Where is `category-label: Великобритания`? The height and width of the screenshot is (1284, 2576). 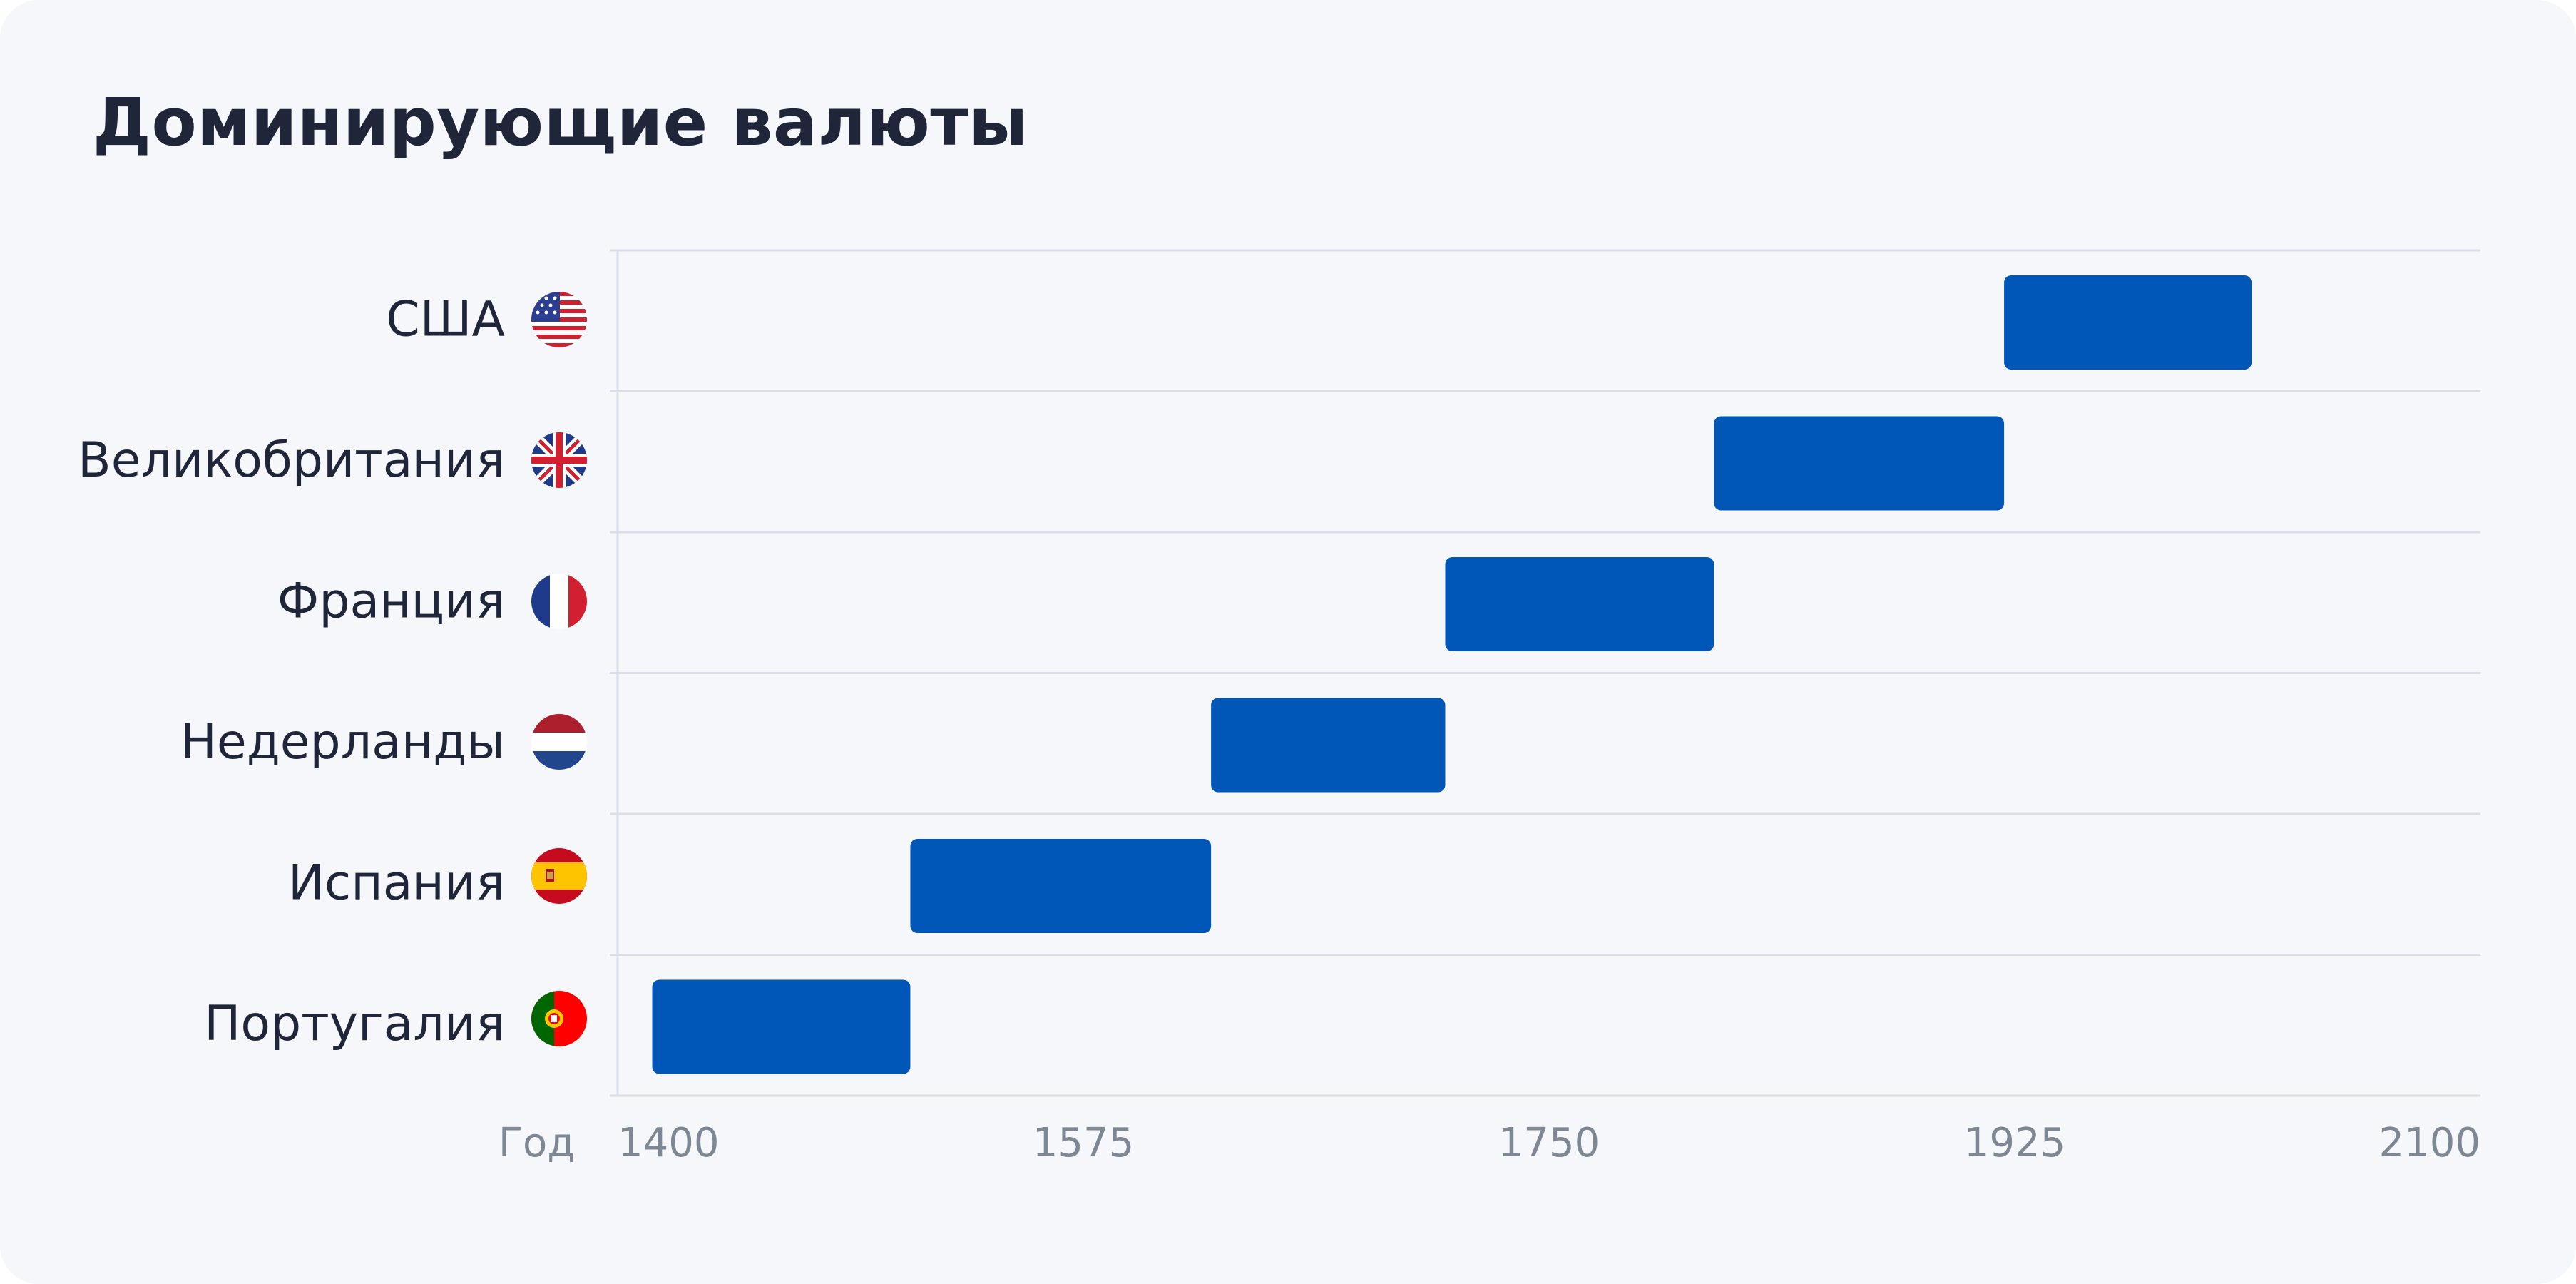 category-label: Великобритания is located at coordinates (292, 461).